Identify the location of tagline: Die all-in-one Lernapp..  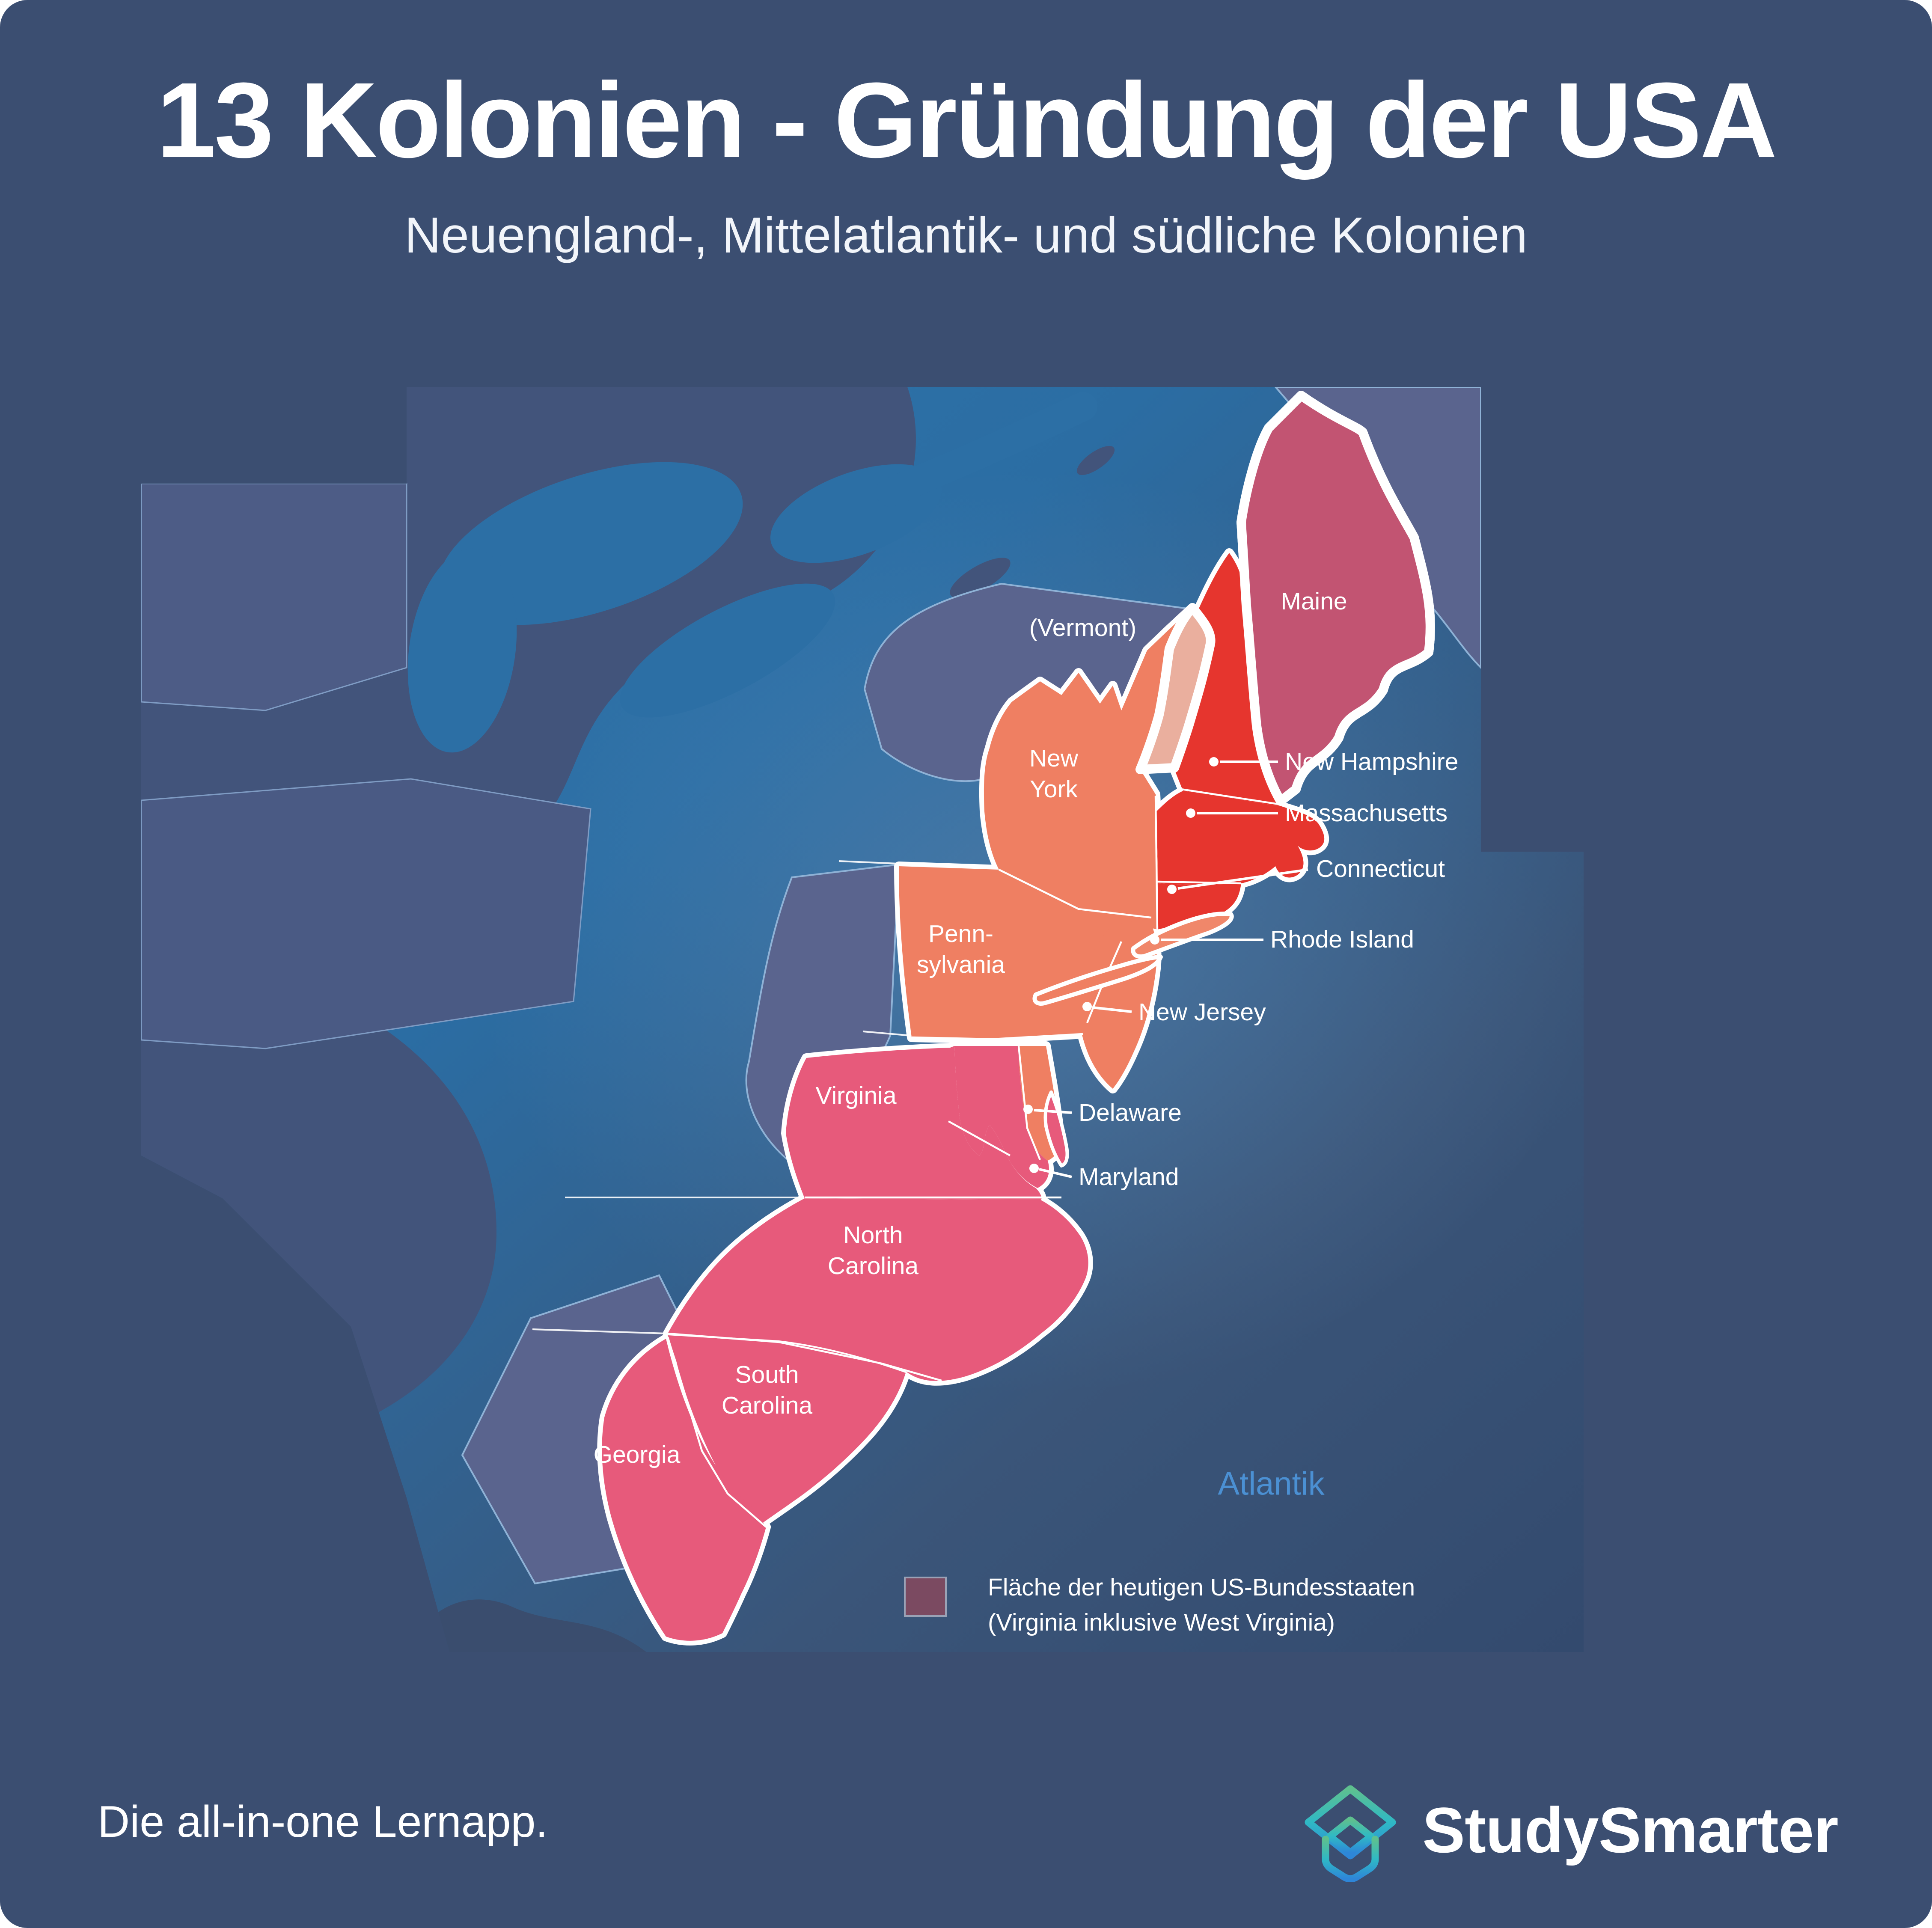
(323, 1822).